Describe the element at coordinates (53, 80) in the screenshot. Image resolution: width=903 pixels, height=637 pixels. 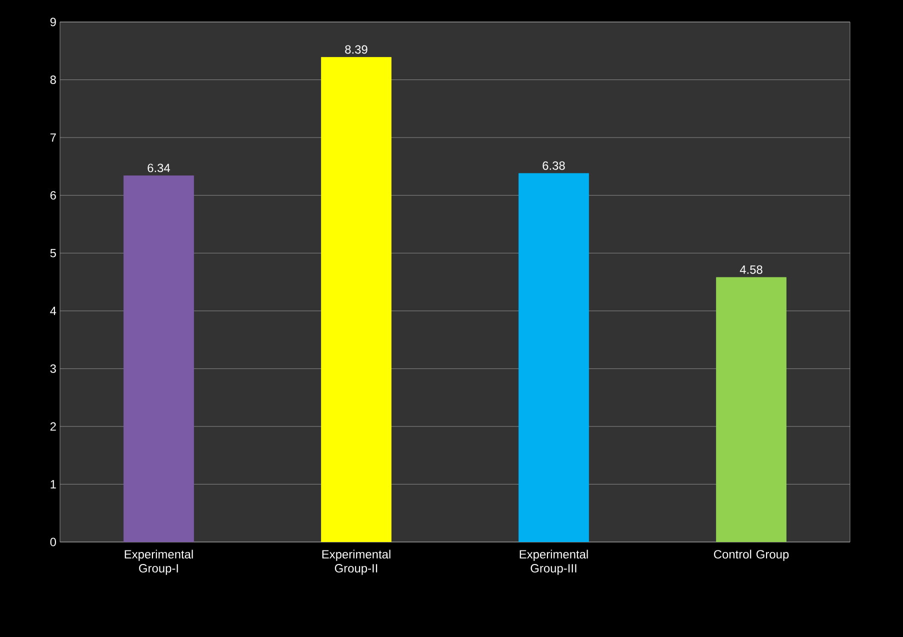
I see `y-tick-label: 8` at that location.